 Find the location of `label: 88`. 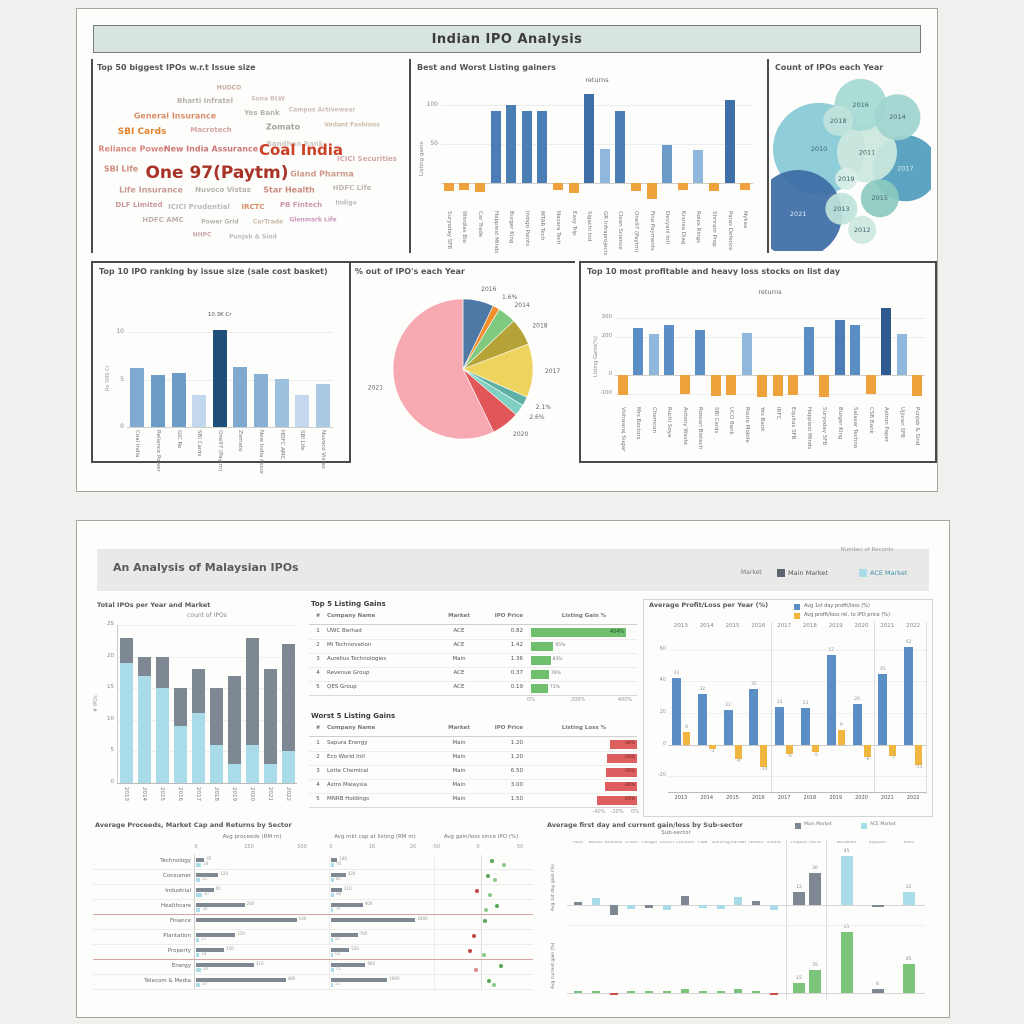

label: 88 is located at coordinates (339, 893).